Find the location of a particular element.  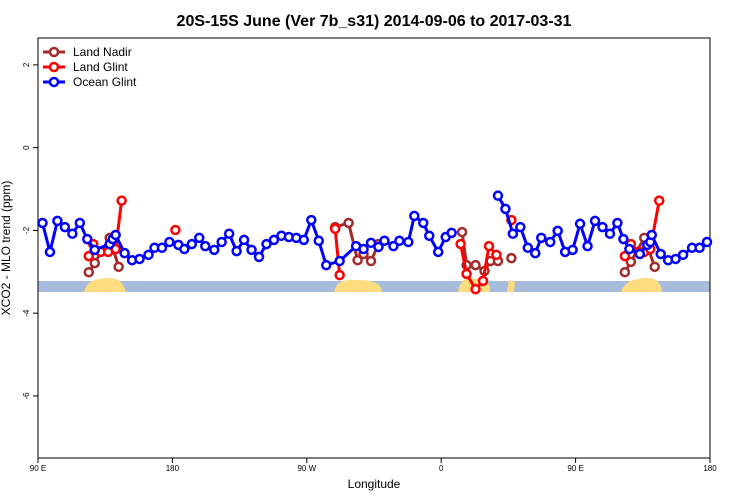

x-tick-label: 180 is located at coordinates (173, 468).